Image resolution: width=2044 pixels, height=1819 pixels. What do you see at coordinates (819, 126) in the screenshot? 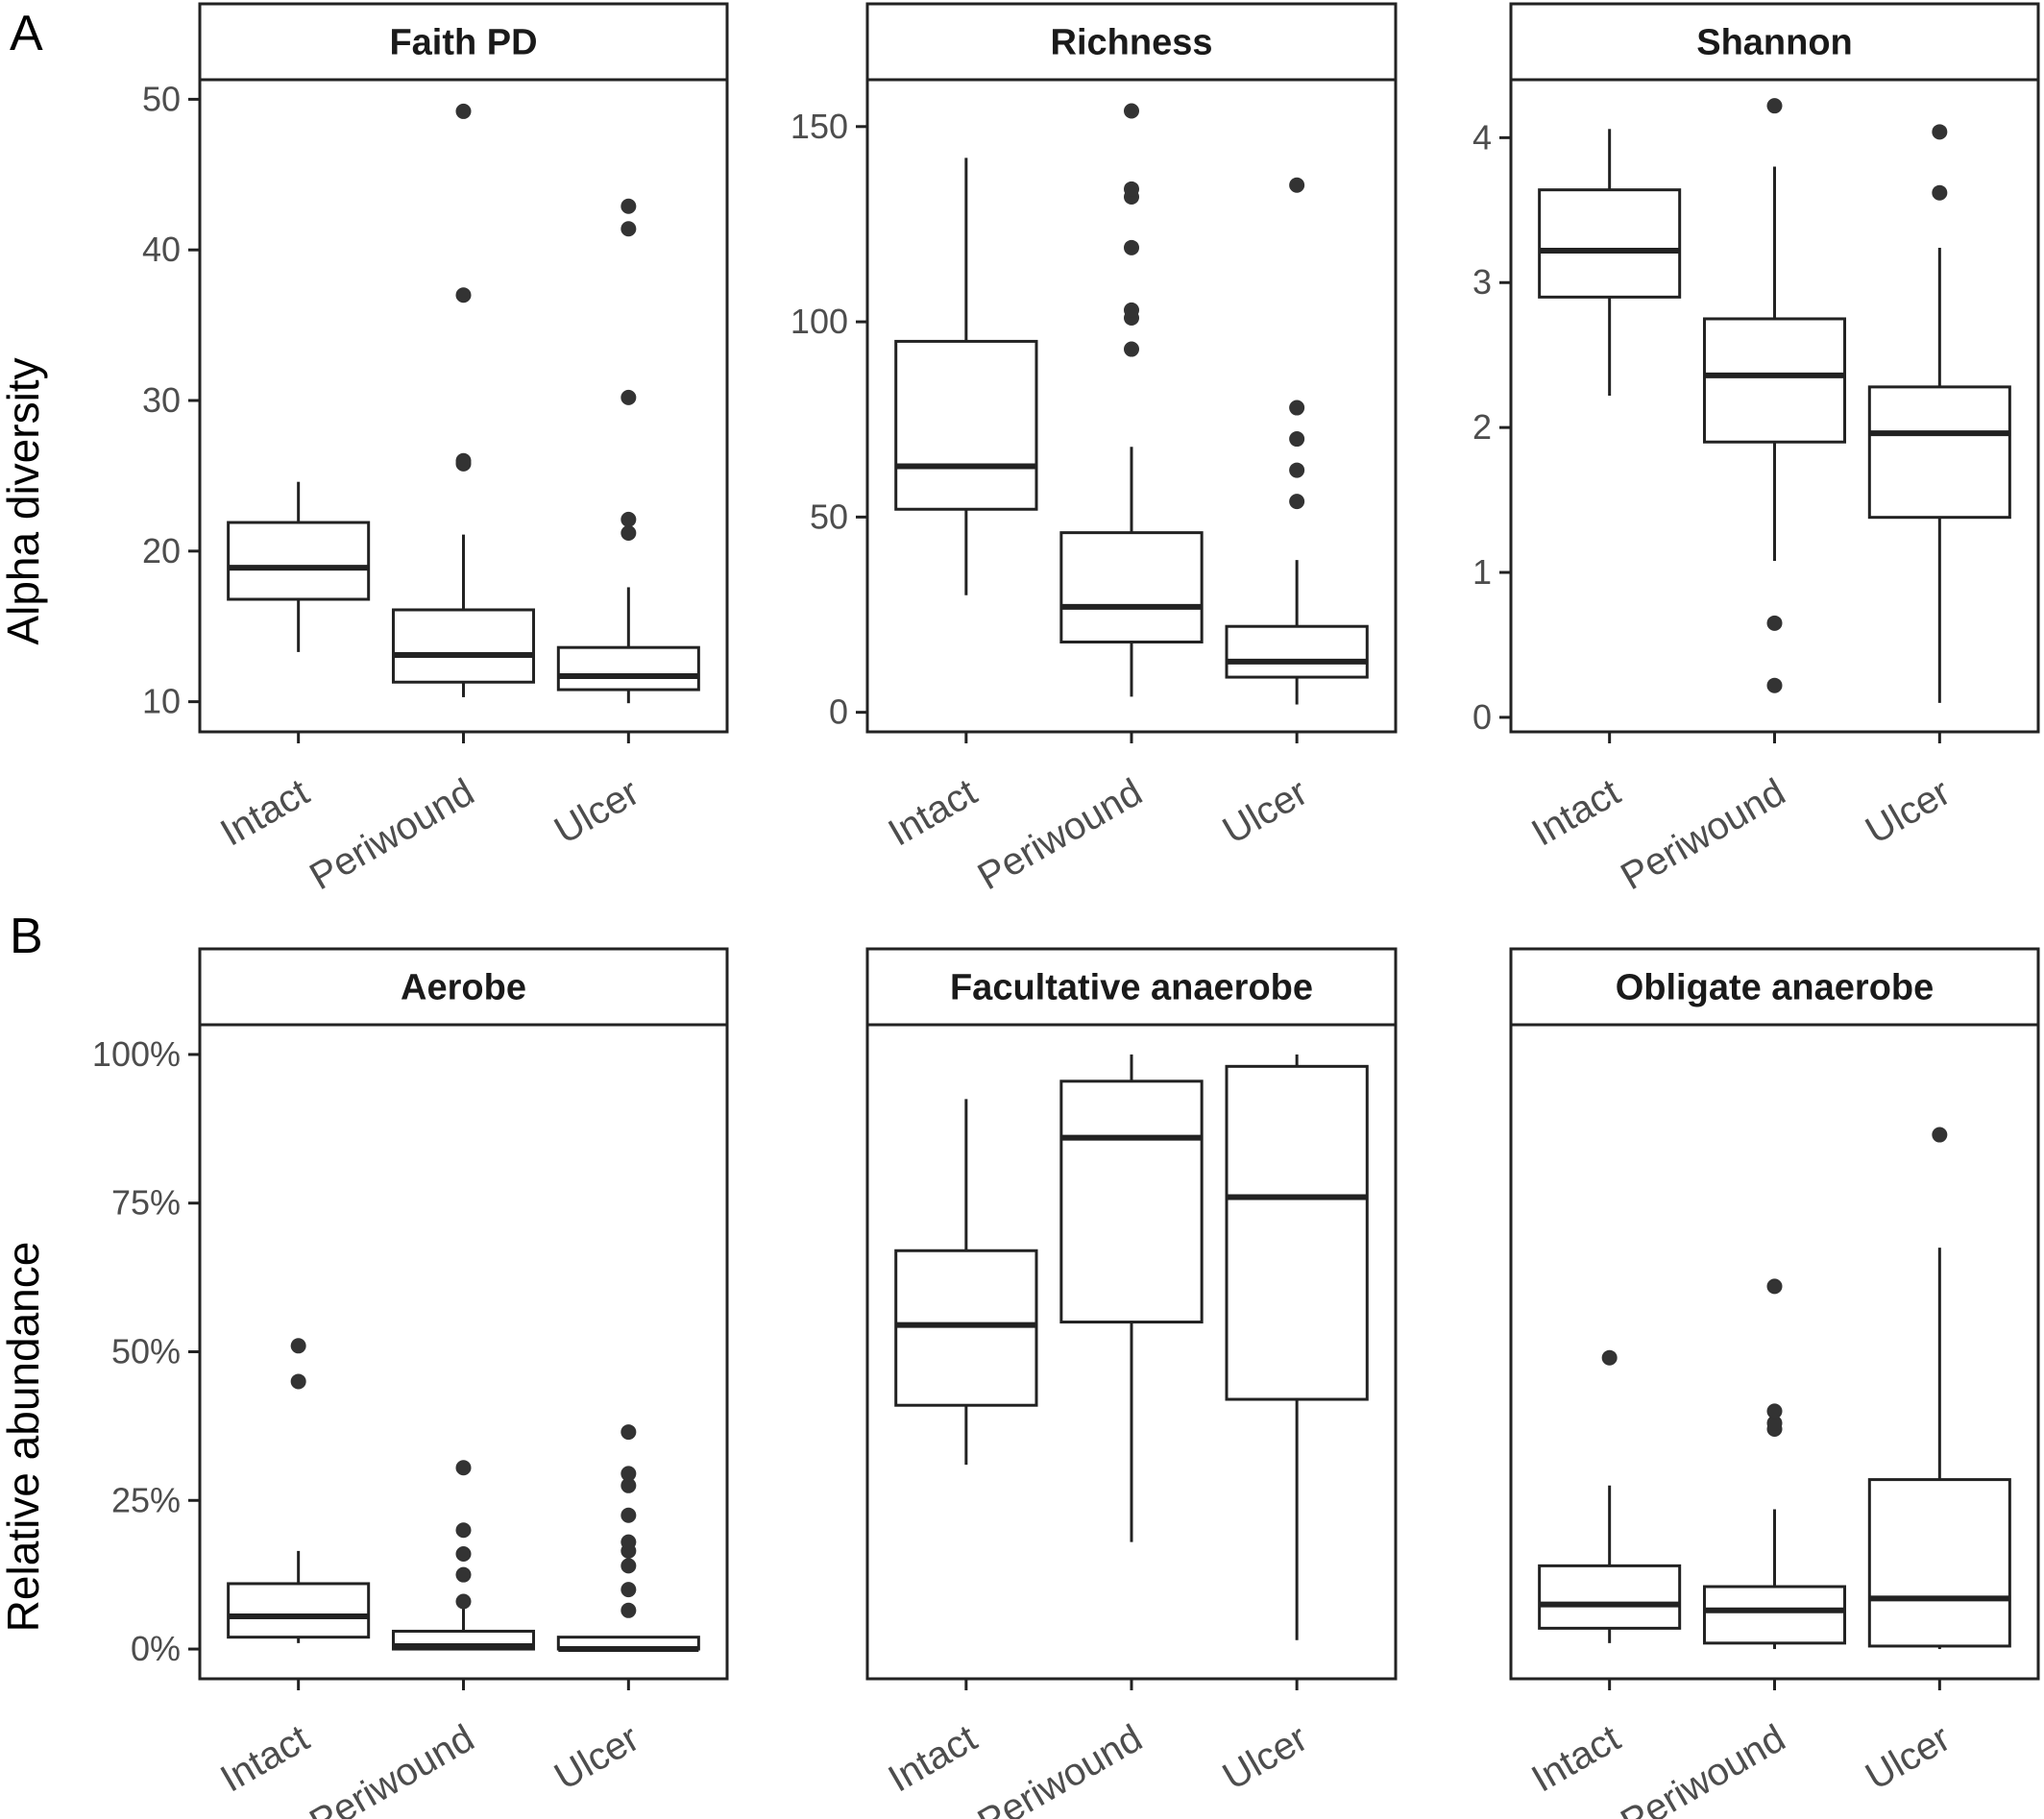
I see `y-tick-label: 150` at bounding box center [819, 126].